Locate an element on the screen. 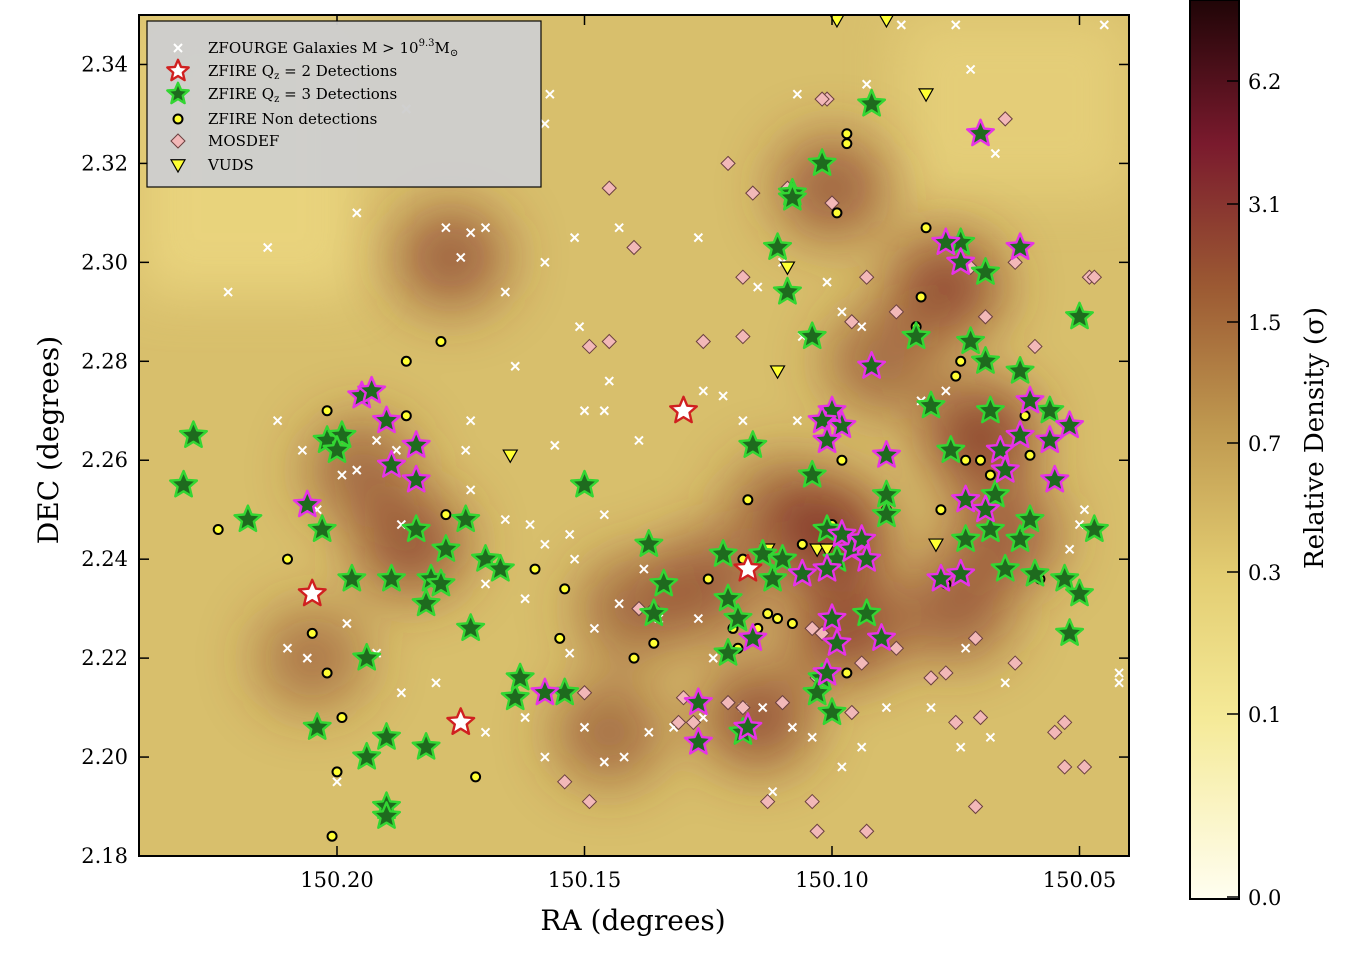 This screenshot has width=1347, height=956. y-axis-label: DEC (degrees) is located at coordinates (48, 440).